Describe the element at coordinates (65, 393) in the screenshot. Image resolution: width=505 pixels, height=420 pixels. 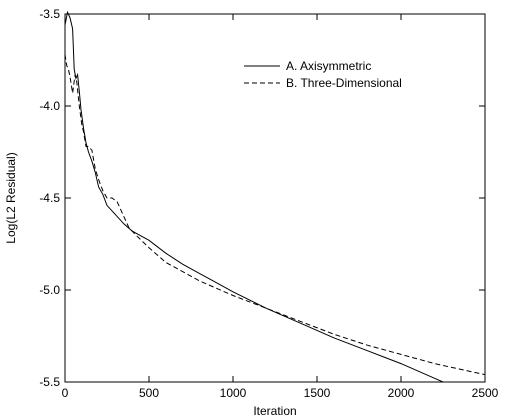
I see `x-tick-label: 0` at that location.